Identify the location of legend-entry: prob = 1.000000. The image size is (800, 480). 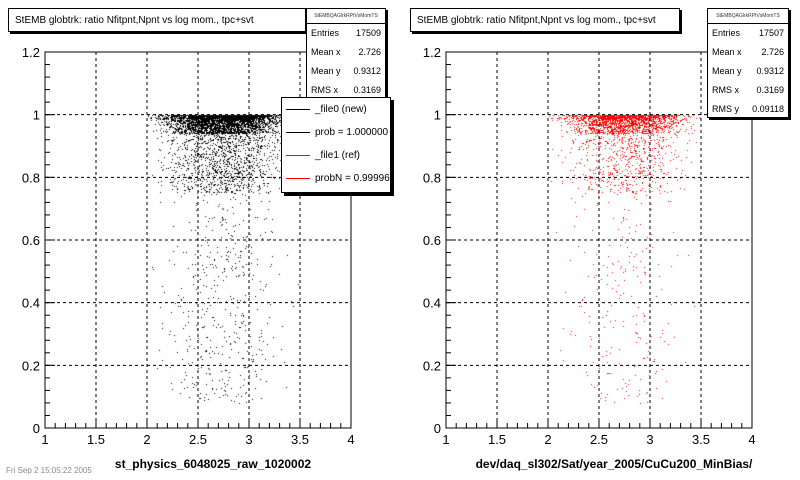
(336, 132).